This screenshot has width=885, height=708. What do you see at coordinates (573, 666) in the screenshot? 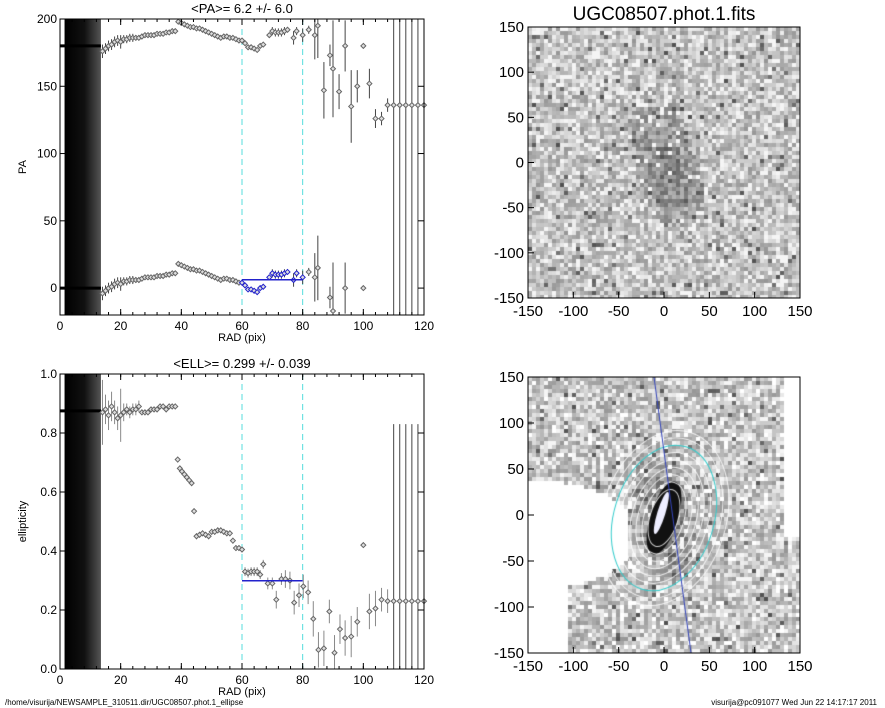
I see `x-tick-label: -100` at bounding box center [573, 666].